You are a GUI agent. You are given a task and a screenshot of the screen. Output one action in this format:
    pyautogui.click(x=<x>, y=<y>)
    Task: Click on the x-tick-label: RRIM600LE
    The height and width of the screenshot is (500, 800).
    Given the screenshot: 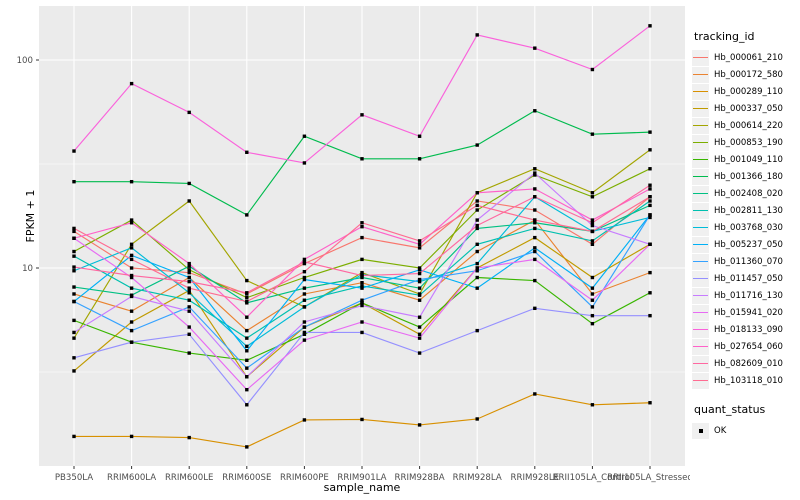 What is the action you would take?
    pyautogui.click(x=189, y=478)
    